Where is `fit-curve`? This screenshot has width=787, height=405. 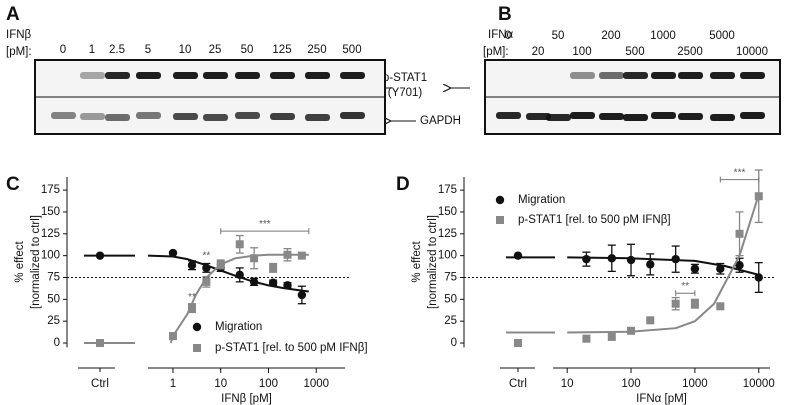 fit-curve is located at coordinates (239, 298).